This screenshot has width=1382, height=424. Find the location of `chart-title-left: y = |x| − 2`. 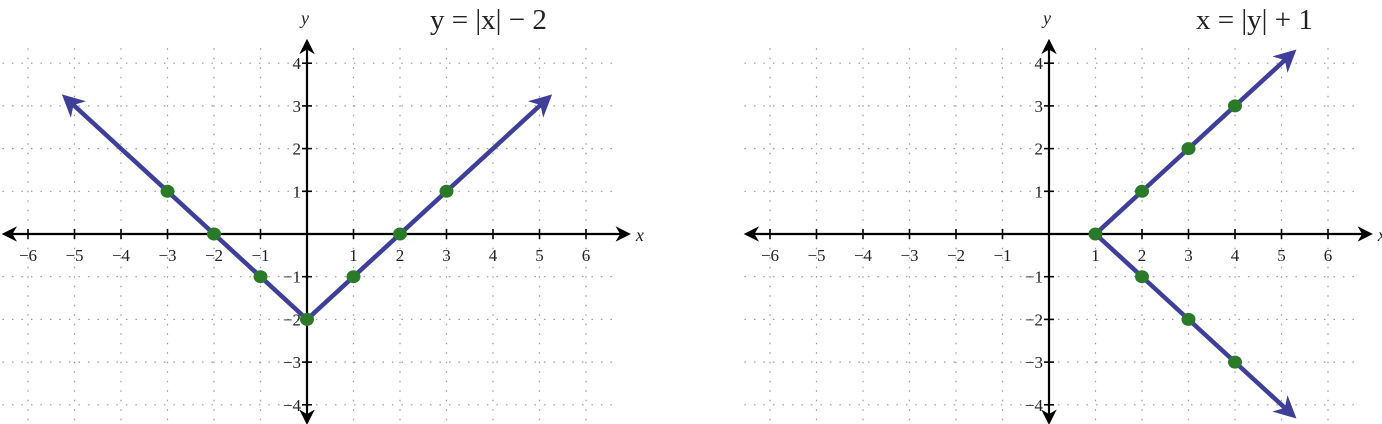

chart-title-left: y = |x| − 2 is located at coordinates (488, 20).